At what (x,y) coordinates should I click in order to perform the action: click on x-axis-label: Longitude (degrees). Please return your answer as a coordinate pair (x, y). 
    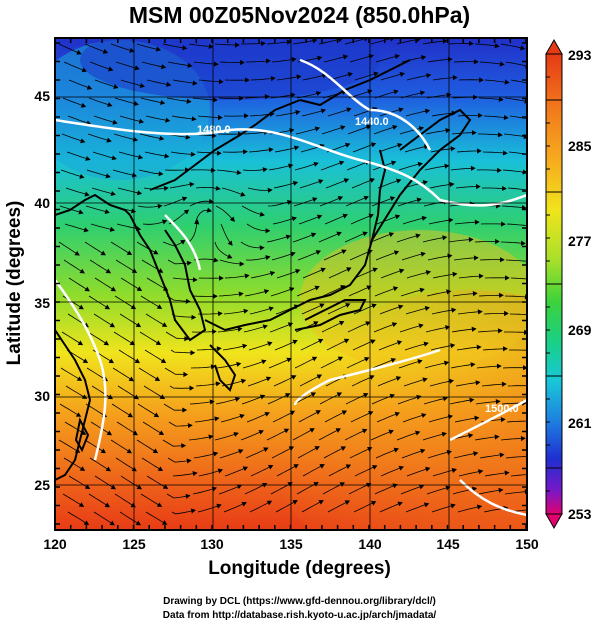
    Looking at the image, I should click on (299, 568).